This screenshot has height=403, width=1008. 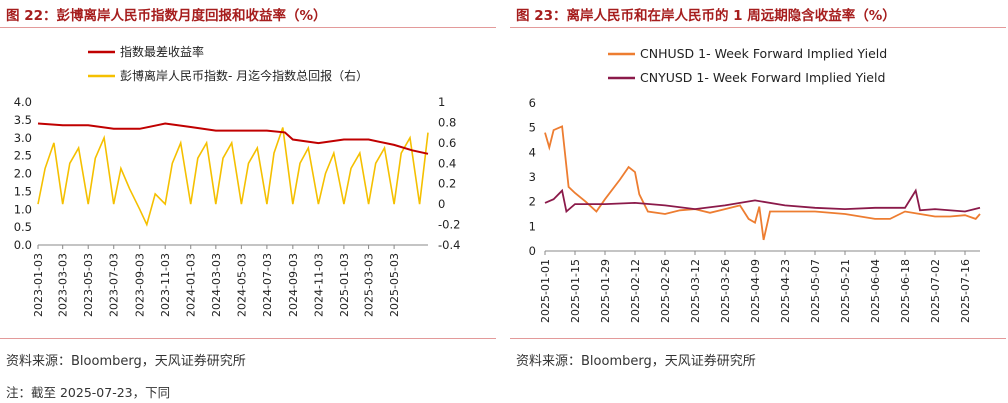 I want to click on right-x-tick-label: 2025-03-12, so click(x=695, y=291).